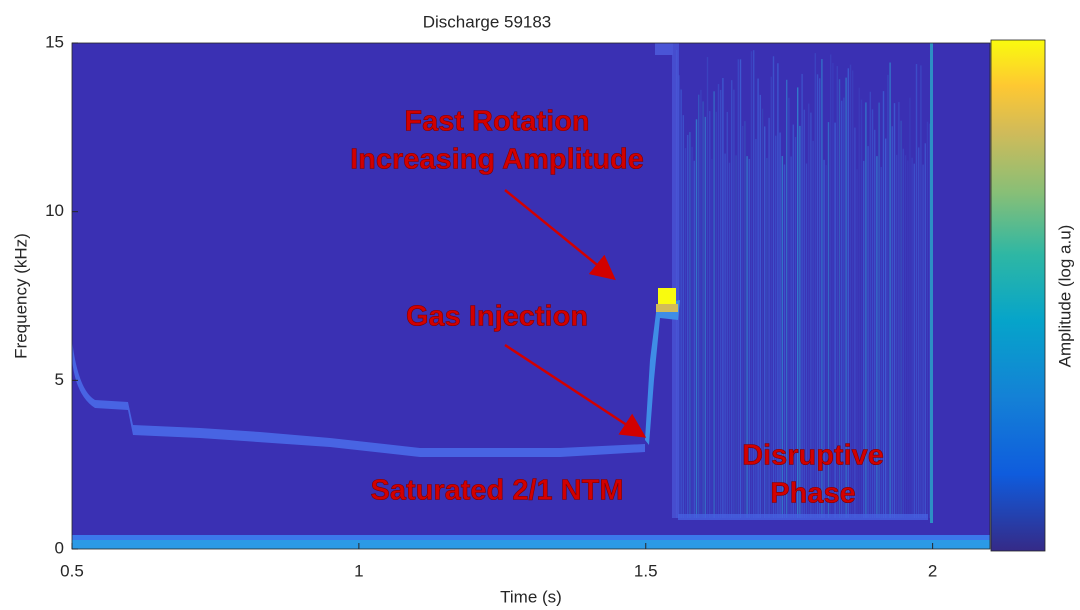 The image size is (1080, 610). Describe the element at coordinates (487, 21) in the screenshot. I see `chart-title: Discharge 59183` at that location.